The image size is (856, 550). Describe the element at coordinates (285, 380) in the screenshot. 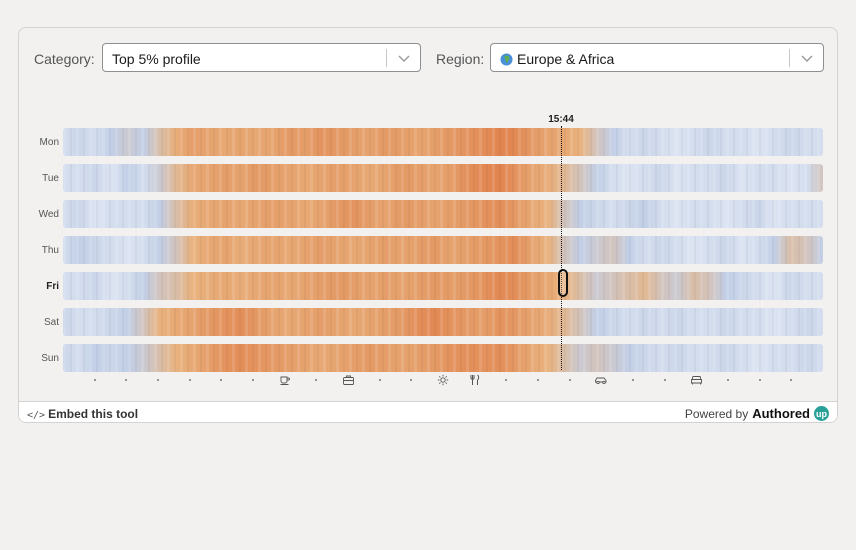

I see `coffee-cup-icon` at that location.